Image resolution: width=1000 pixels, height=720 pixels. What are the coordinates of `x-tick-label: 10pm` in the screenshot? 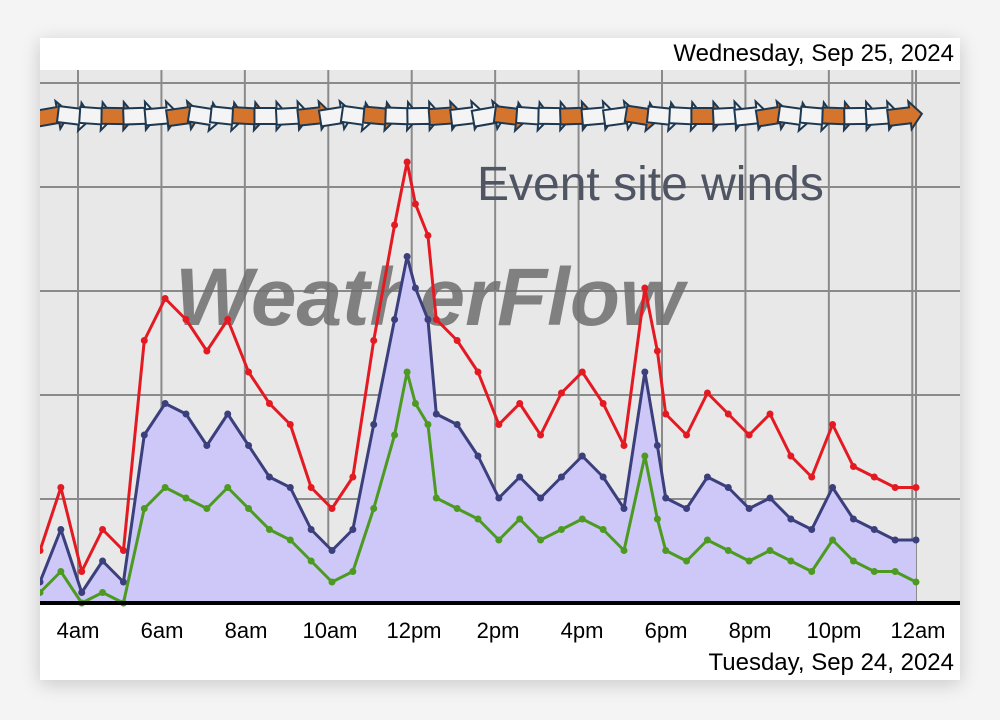 It's located at (833, 630).